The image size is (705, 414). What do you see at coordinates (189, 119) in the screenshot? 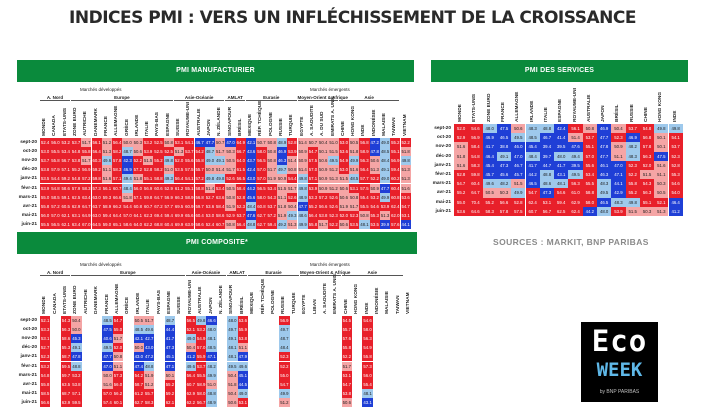
I see `mfg-column-header: ROYAUME-UNI` at bounding box center [189, 119].